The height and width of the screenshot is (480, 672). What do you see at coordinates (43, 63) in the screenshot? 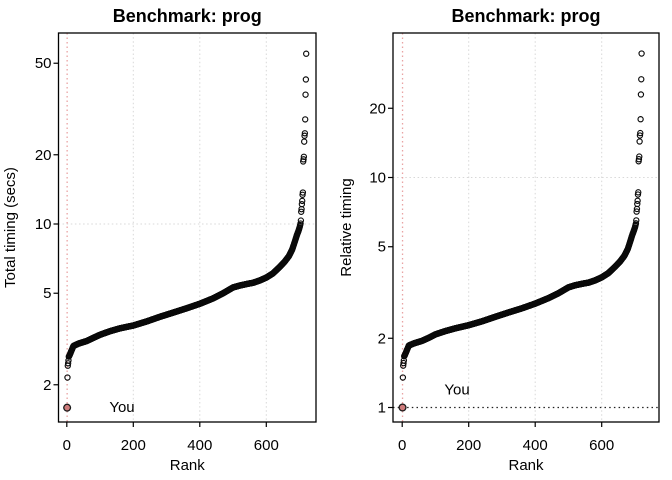
I see `y-tick-label: 50` at bounding box center [43, 63].